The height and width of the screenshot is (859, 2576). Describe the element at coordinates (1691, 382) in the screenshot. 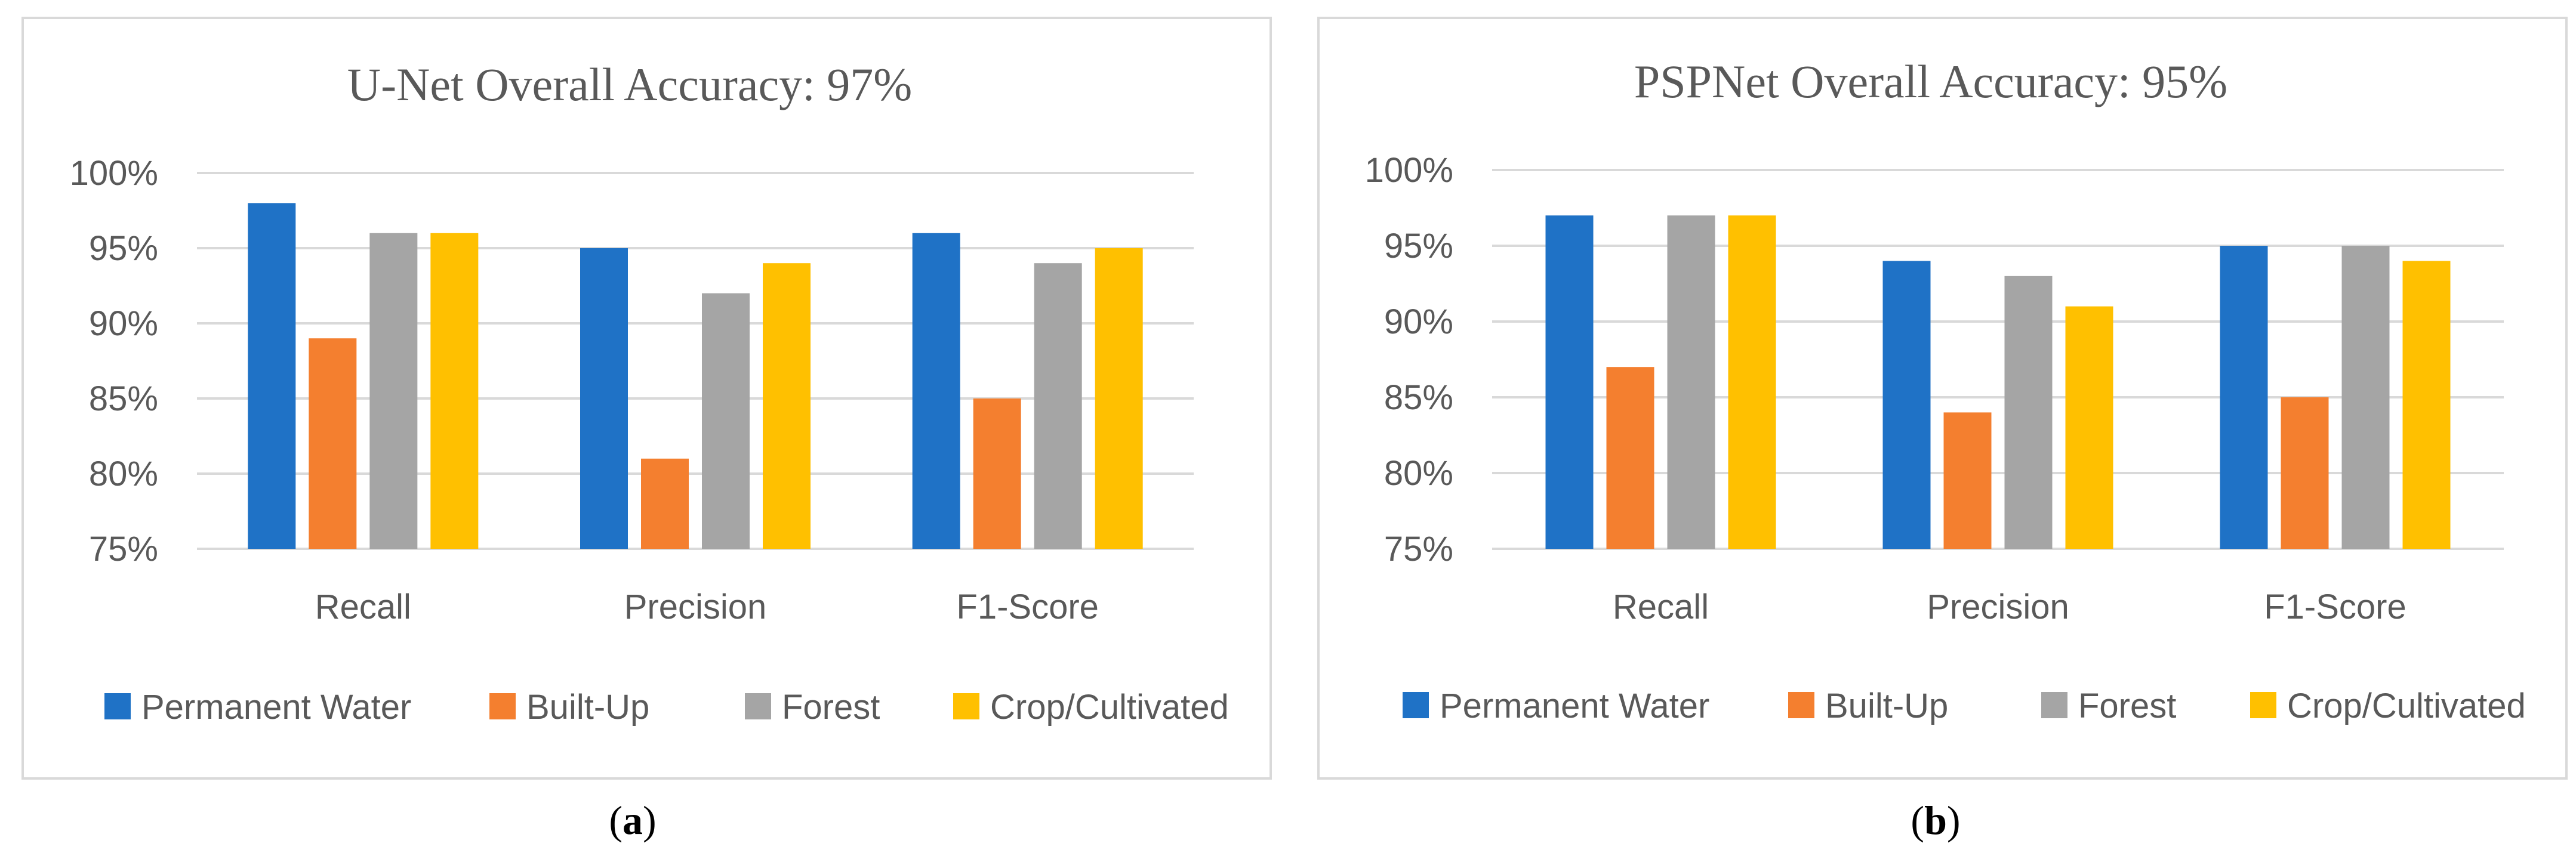

I see `bar-b-recall-forest` at that location.